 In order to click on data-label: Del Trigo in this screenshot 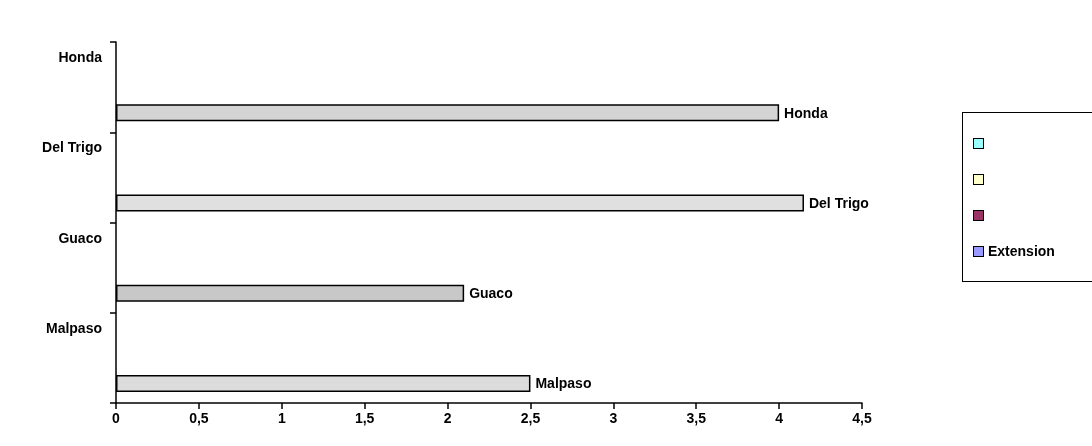, I will do `click(838, 202)`.